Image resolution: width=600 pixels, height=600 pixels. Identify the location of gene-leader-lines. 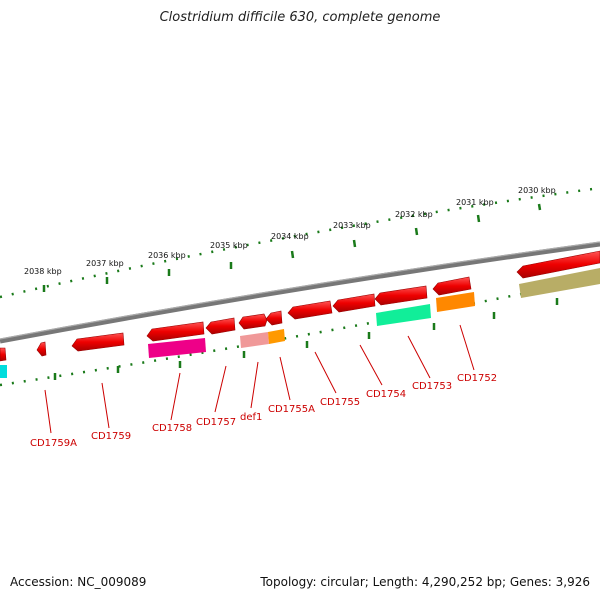
(259, 379).